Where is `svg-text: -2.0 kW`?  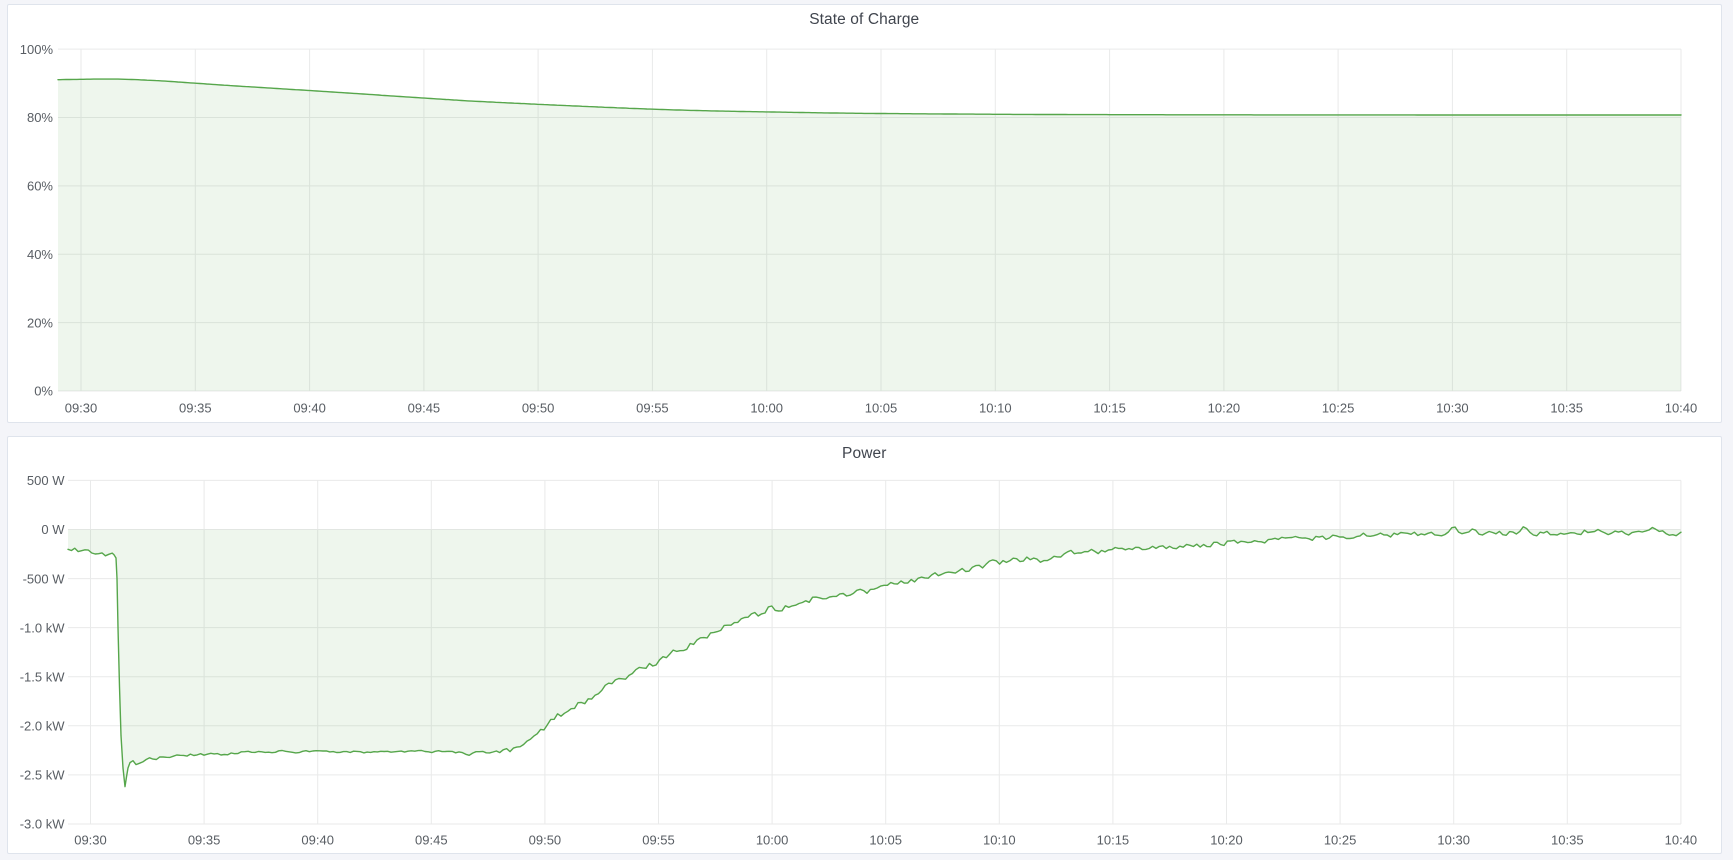
svg-text: -2.0 kW is located at coordinates (43, 726).